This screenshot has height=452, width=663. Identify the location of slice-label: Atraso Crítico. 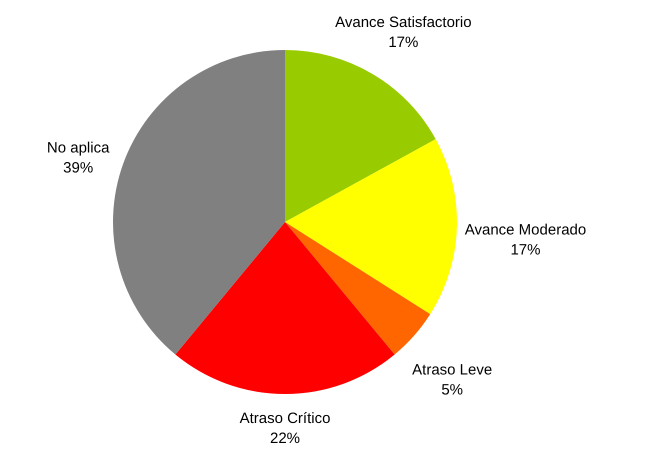
(285, 418).